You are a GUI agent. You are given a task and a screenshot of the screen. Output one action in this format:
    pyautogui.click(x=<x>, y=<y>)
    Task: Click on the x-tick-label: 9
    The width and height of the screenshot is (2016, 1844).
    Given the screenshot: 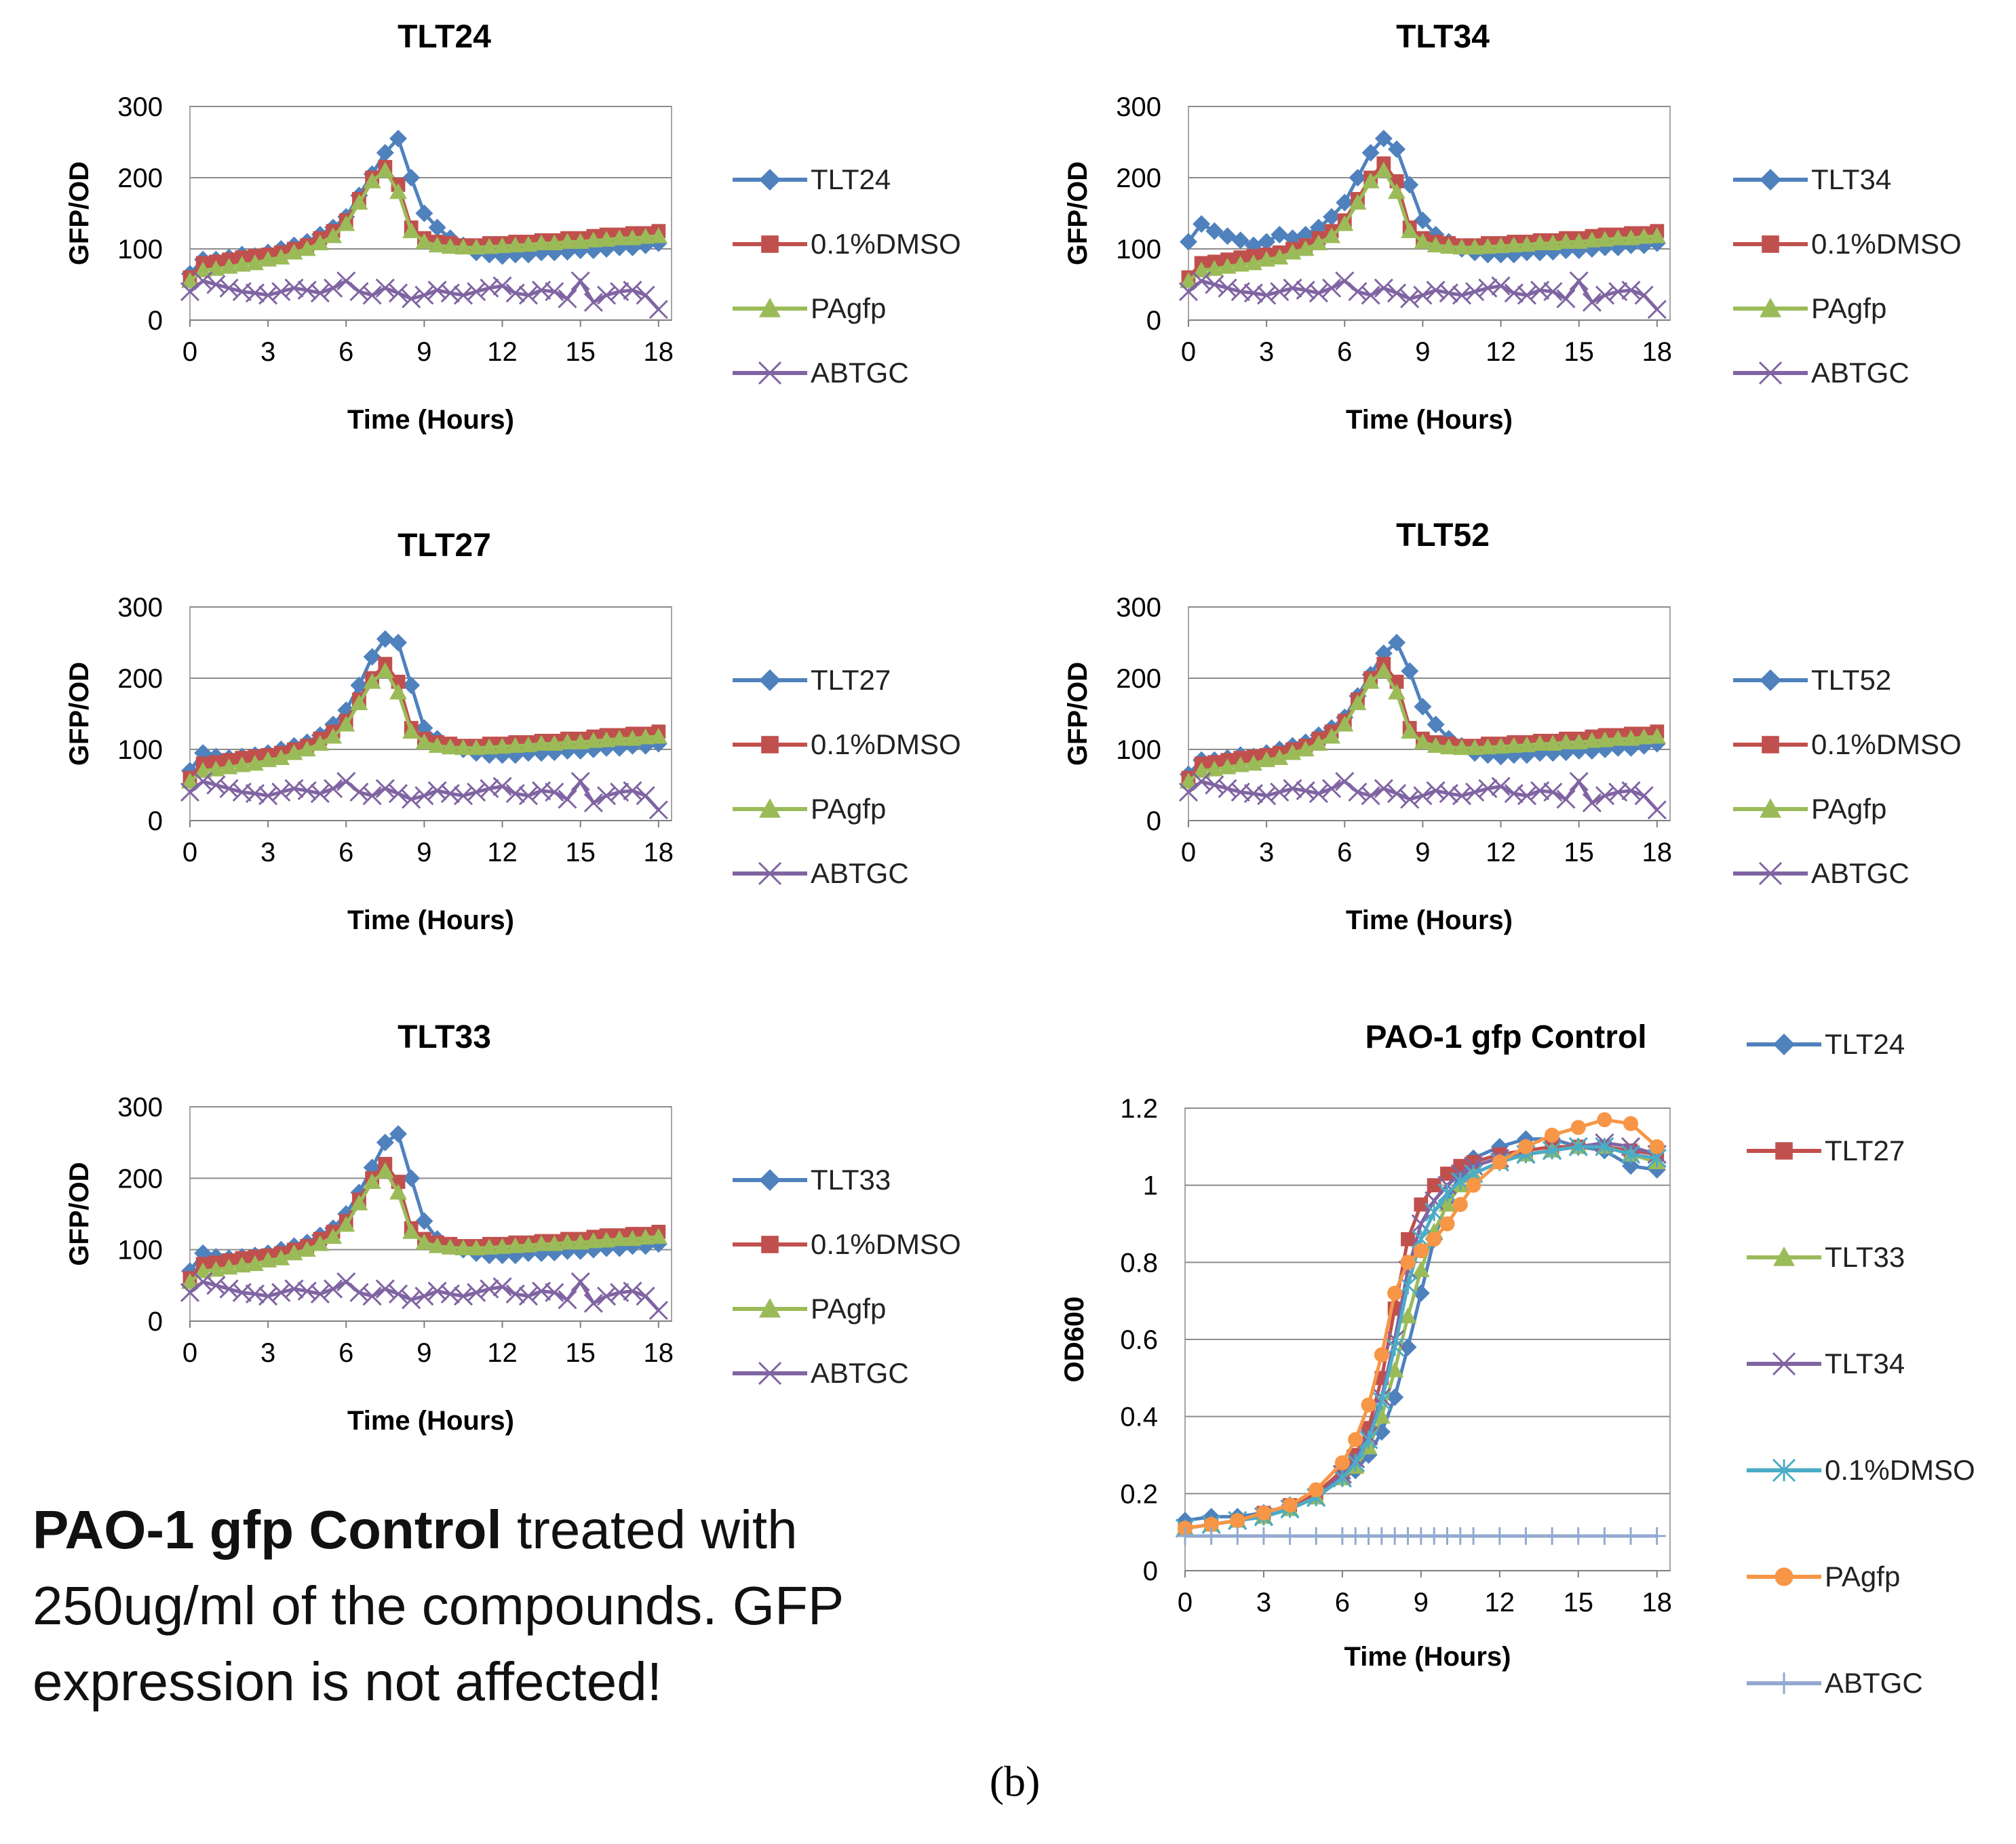 What is the action you would take?
    pyautogui.click(x=424, y=352)
    